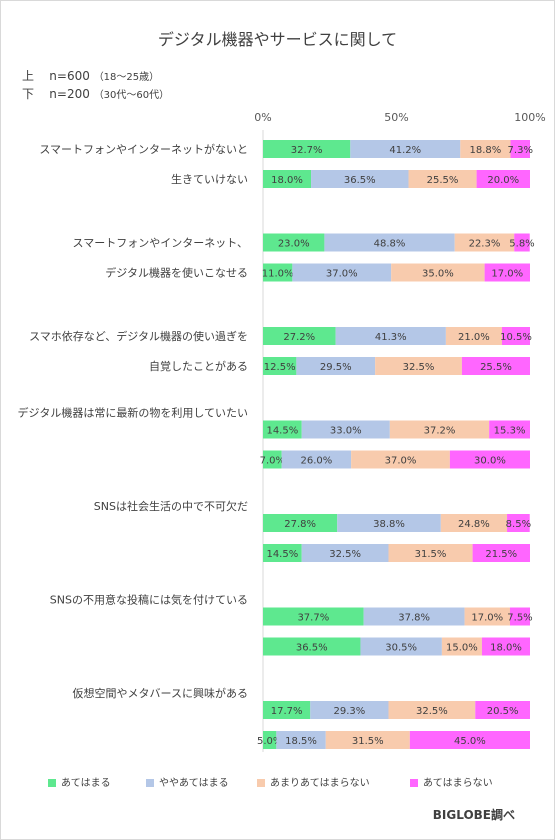 The height and width of the screenshot is (840, 555). I want to click on x-tick-label-0: 0%, so click(262, 117).